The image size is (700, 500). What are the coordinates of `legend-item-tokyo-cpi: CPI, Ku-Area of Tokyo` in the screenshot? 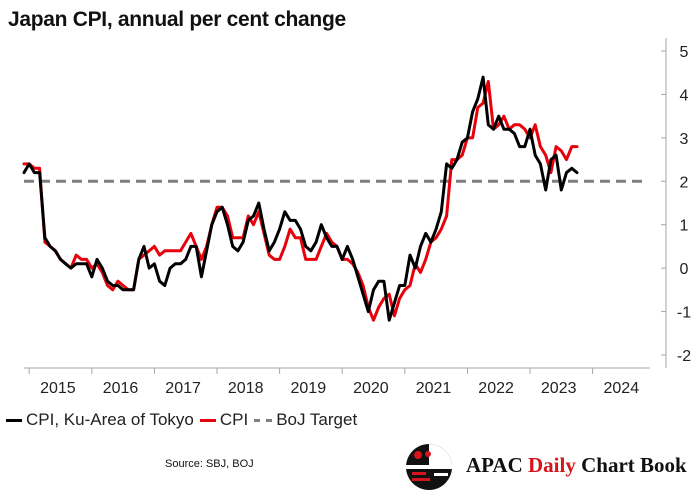 It's located at (100, 420).